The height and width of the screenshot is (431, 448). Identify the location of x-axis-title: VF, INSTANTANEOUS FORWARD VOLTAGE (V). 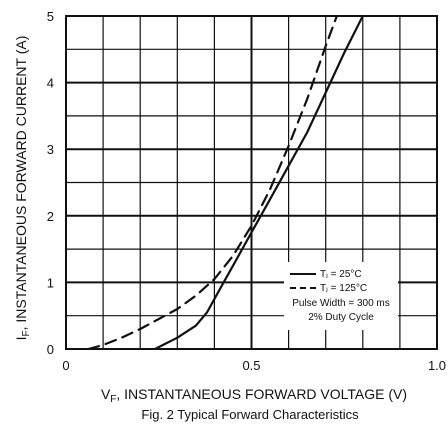
(254, 395).